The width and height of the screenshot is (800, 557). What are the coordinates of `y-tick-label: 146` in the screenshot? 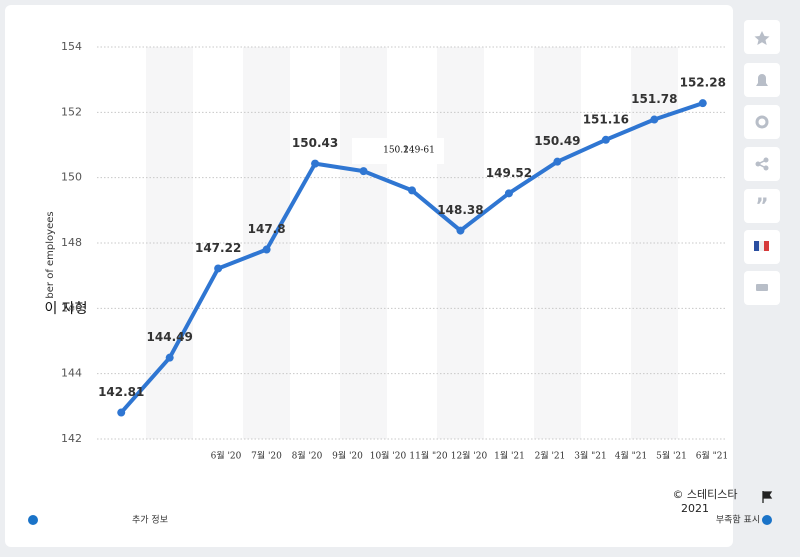 It's located at (71, 307).